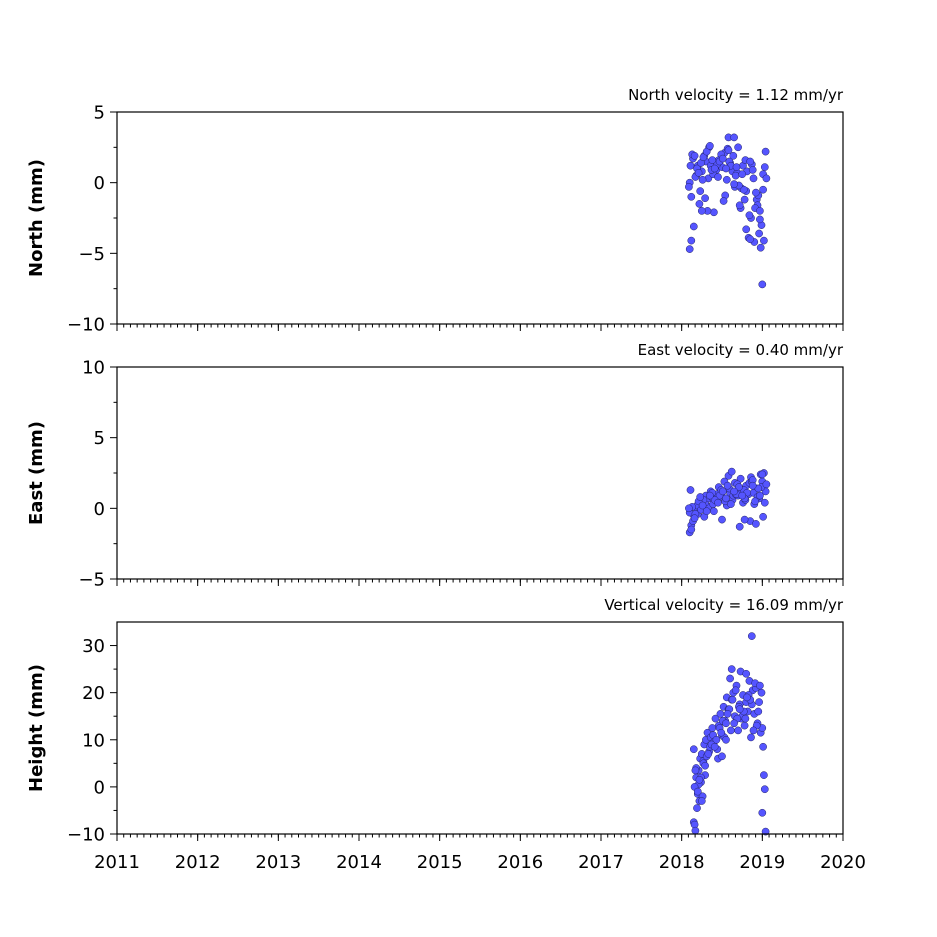  Describe the element at coordinates (93, 740) in the screenshot. I see `y-tick-label: 10` at that location.